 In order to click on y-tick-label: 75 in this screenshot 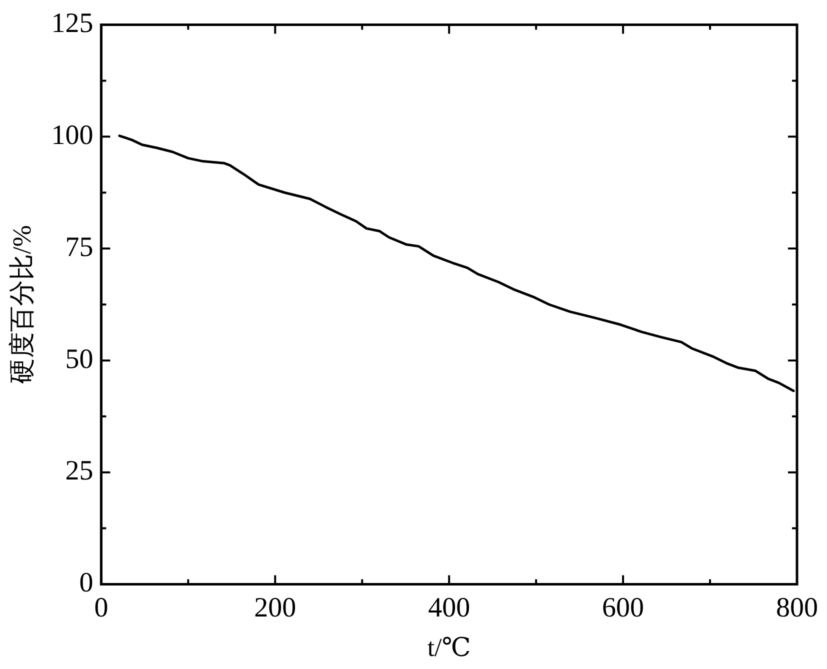, I will do `click(79, 247)`.